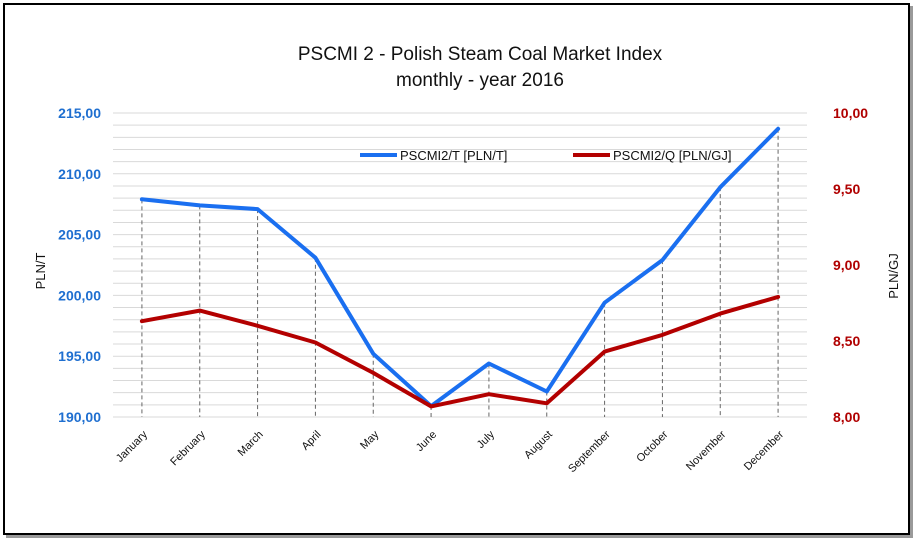  Describe the element at coordinates (251, 444) in the screenshot. I see `x-tick-label: March` at that location.